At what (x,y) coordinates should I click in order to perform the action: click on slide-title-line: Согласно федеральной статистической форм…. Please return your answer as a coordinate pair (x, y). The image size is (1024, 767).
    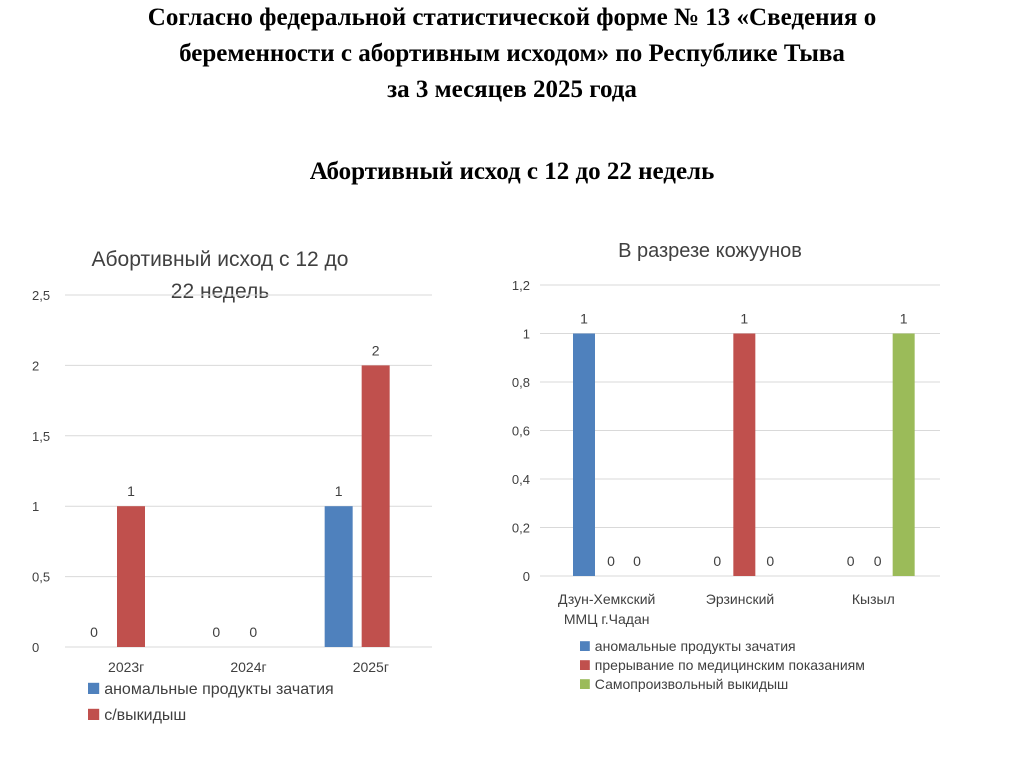
    Looking at the image, I should click on (512, 17).